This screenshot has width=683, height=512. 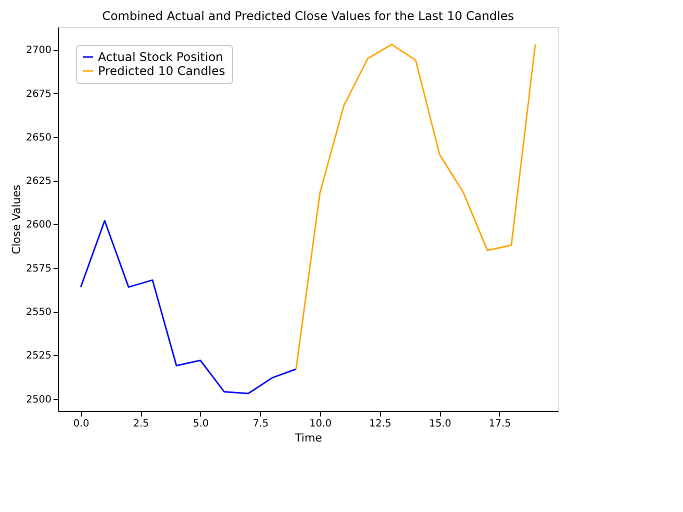 I want to click on y-tick-label: 2550, so click(x=39, y=312).